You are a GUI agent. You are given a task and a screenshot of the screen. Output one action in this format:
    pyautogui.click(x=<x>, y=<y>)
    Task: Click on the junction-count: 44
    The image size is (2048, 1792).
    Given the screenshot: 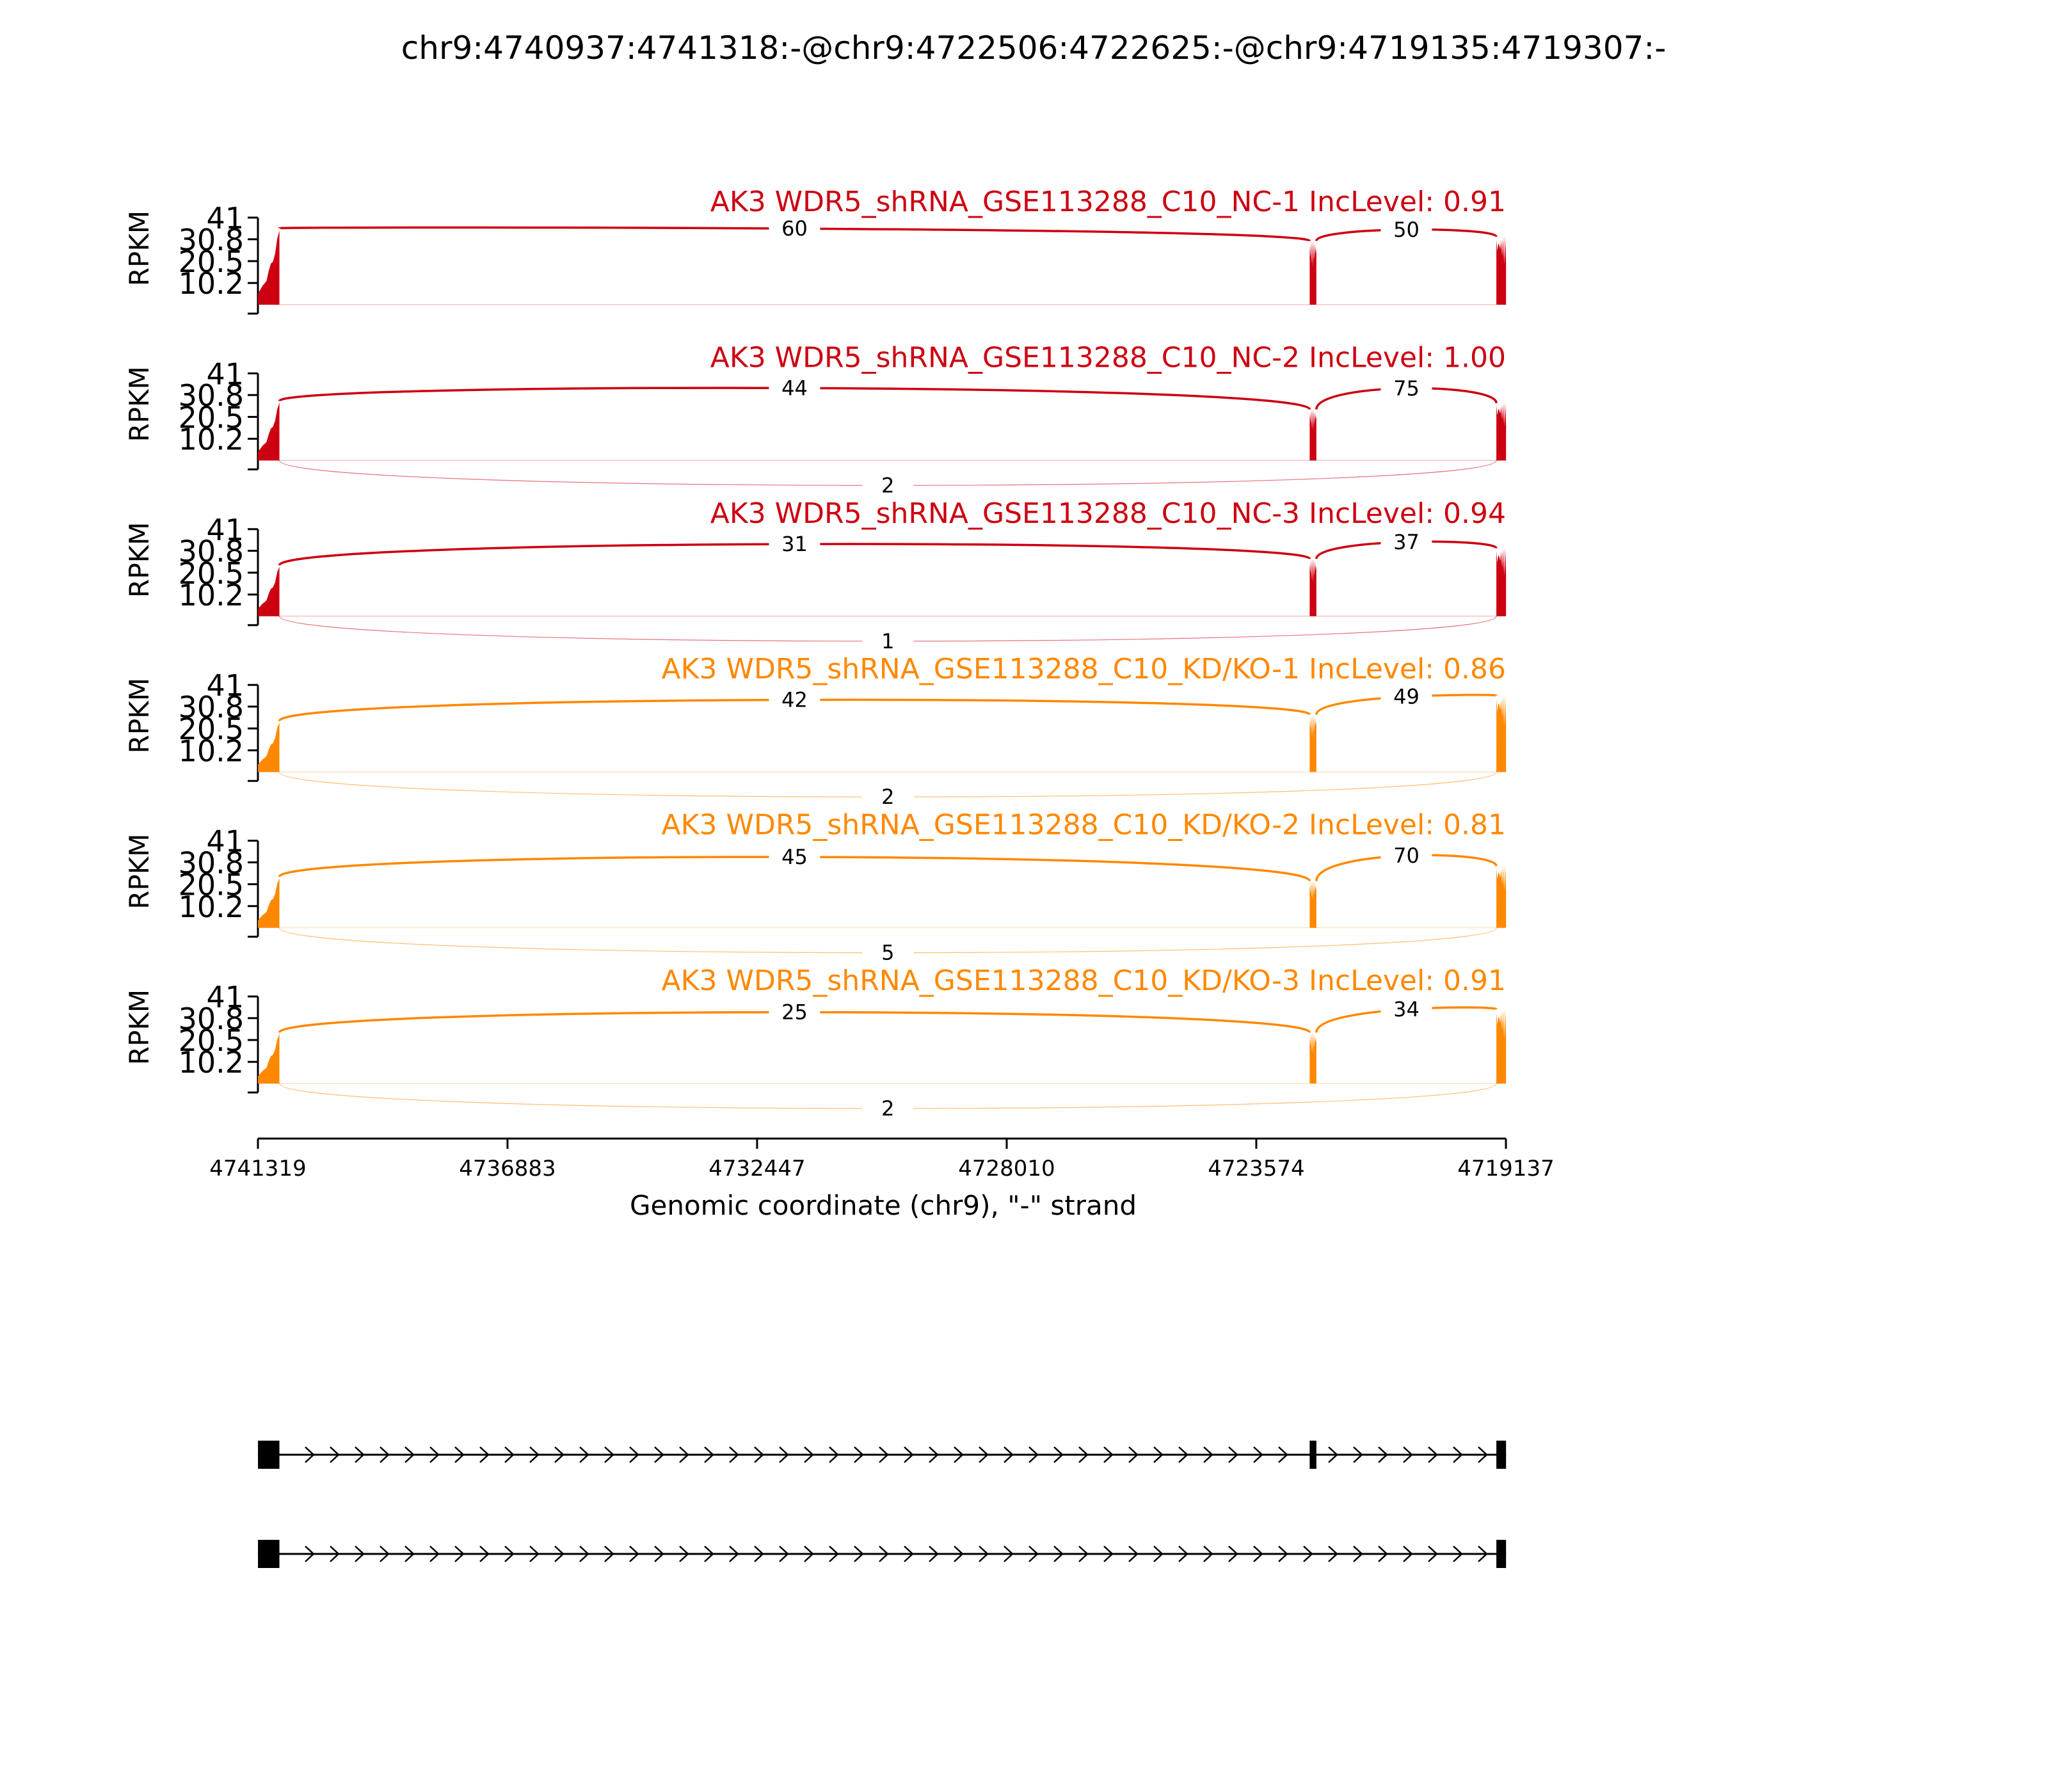 What is the action you would take?
    pyautogui.click(x=794, y=388)
    